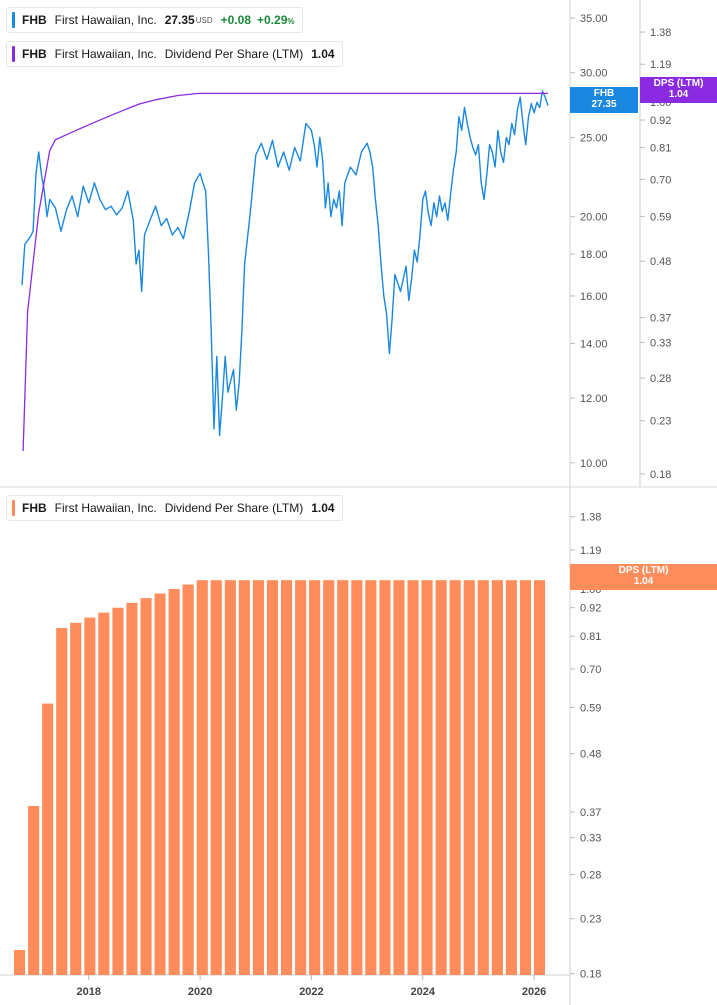 The image size is (717, 1005). I want to click on dps-top-tick-label: 1.38, so click(660, 33).